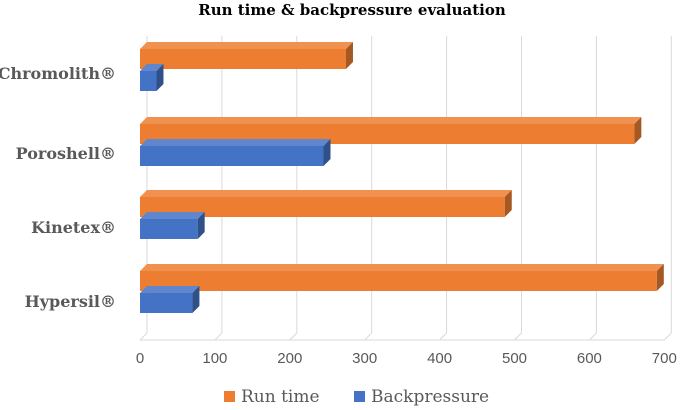 Image resolution: width=685 pixels, height=410 pixels. I want to click on legend-swatch-backpressure, so click(359, 396).